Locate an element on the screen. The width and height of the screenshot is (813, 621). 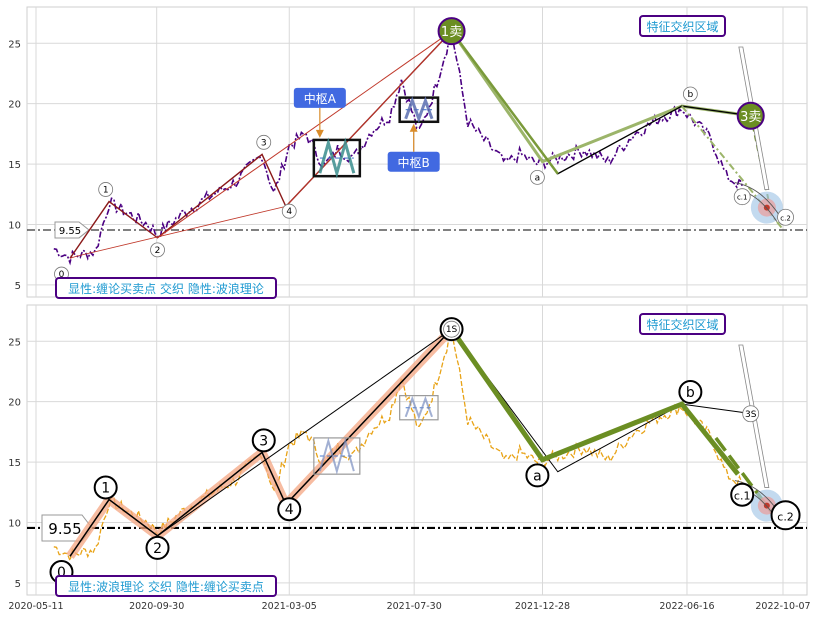
x-tick-label: 2021-07-30 is located at coordinates (414, 606).